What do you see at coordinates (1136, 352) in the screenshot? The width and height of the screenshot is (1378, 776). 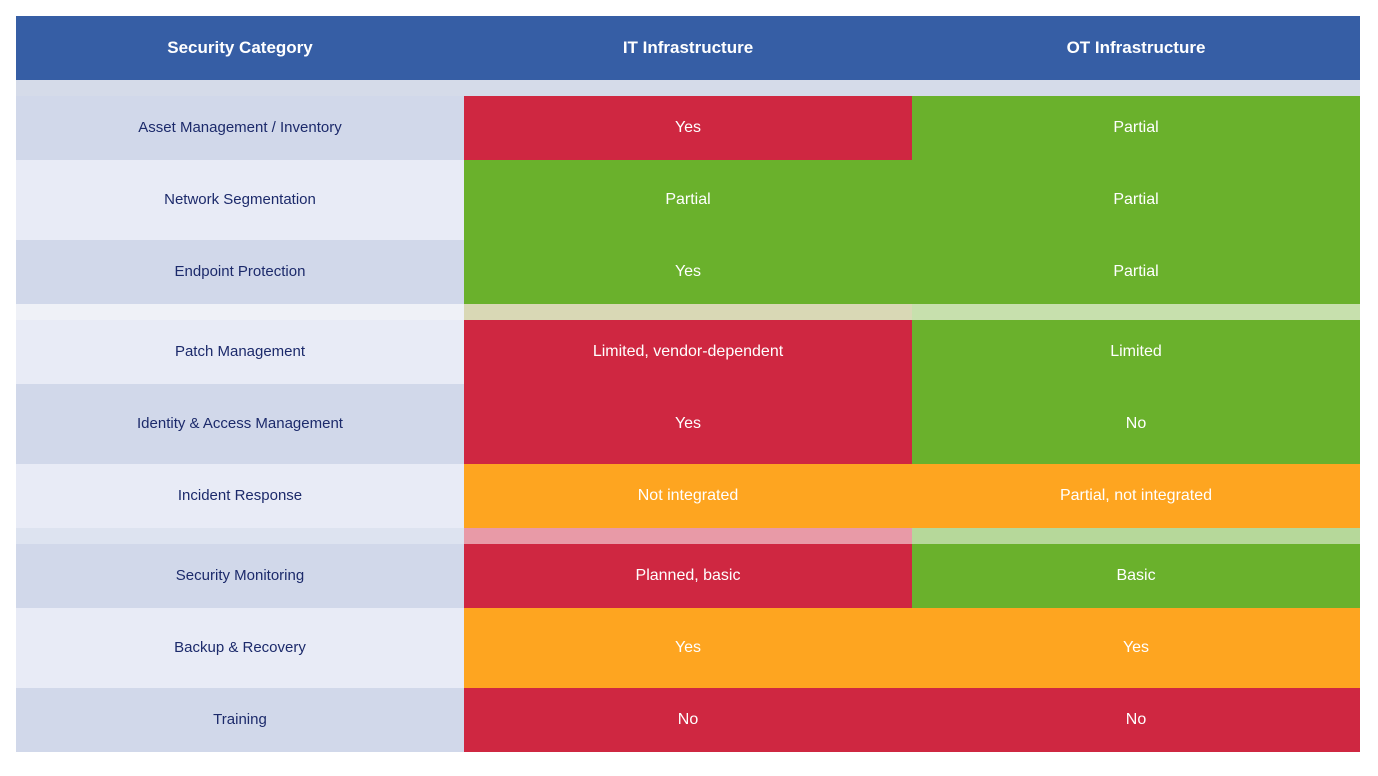 I see `ot-status-cell: Limited` at bounding box center [1136, 352].